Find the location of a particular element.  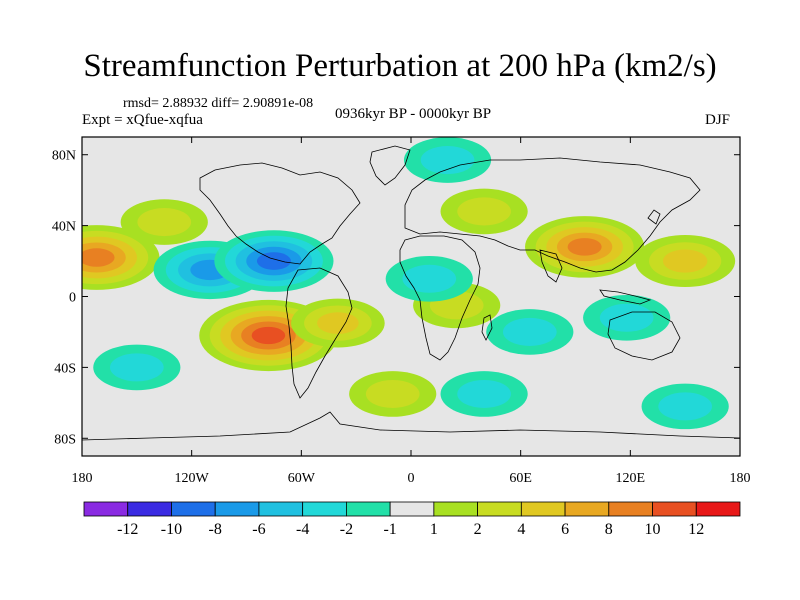

colorbar-label: -8 is located at coordinates (215, 529).